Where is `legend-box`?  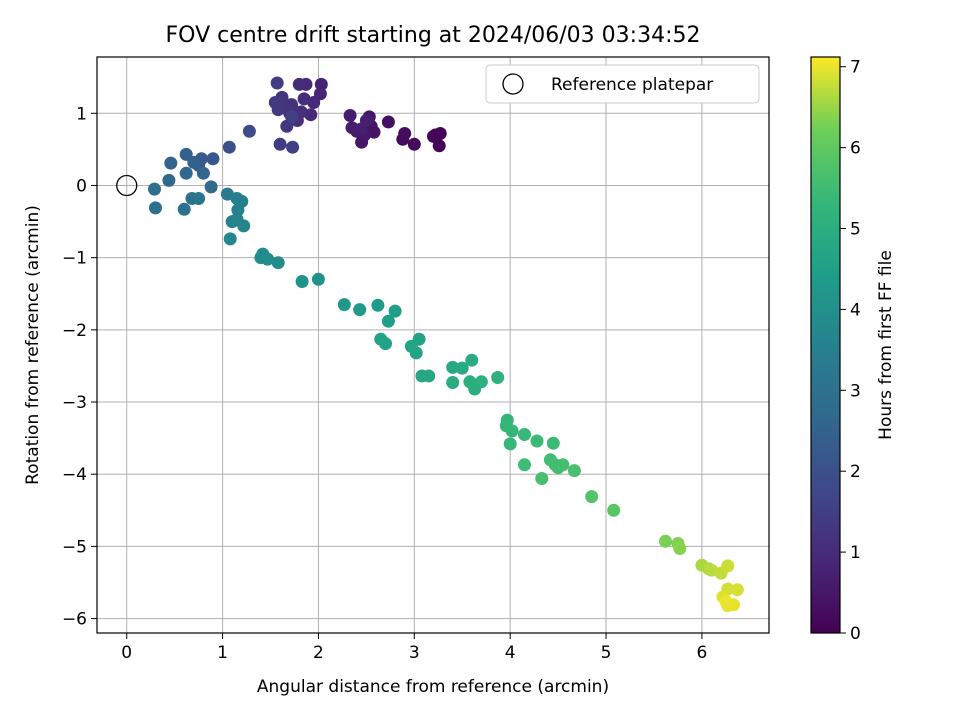
legend-box is located at coordinates (622, 84).